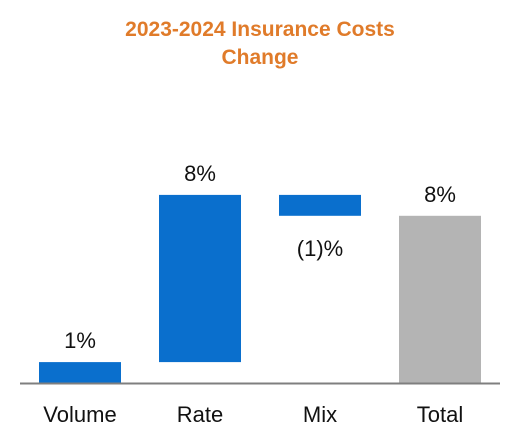  I want to click on bar-volume, so click(80, 372).